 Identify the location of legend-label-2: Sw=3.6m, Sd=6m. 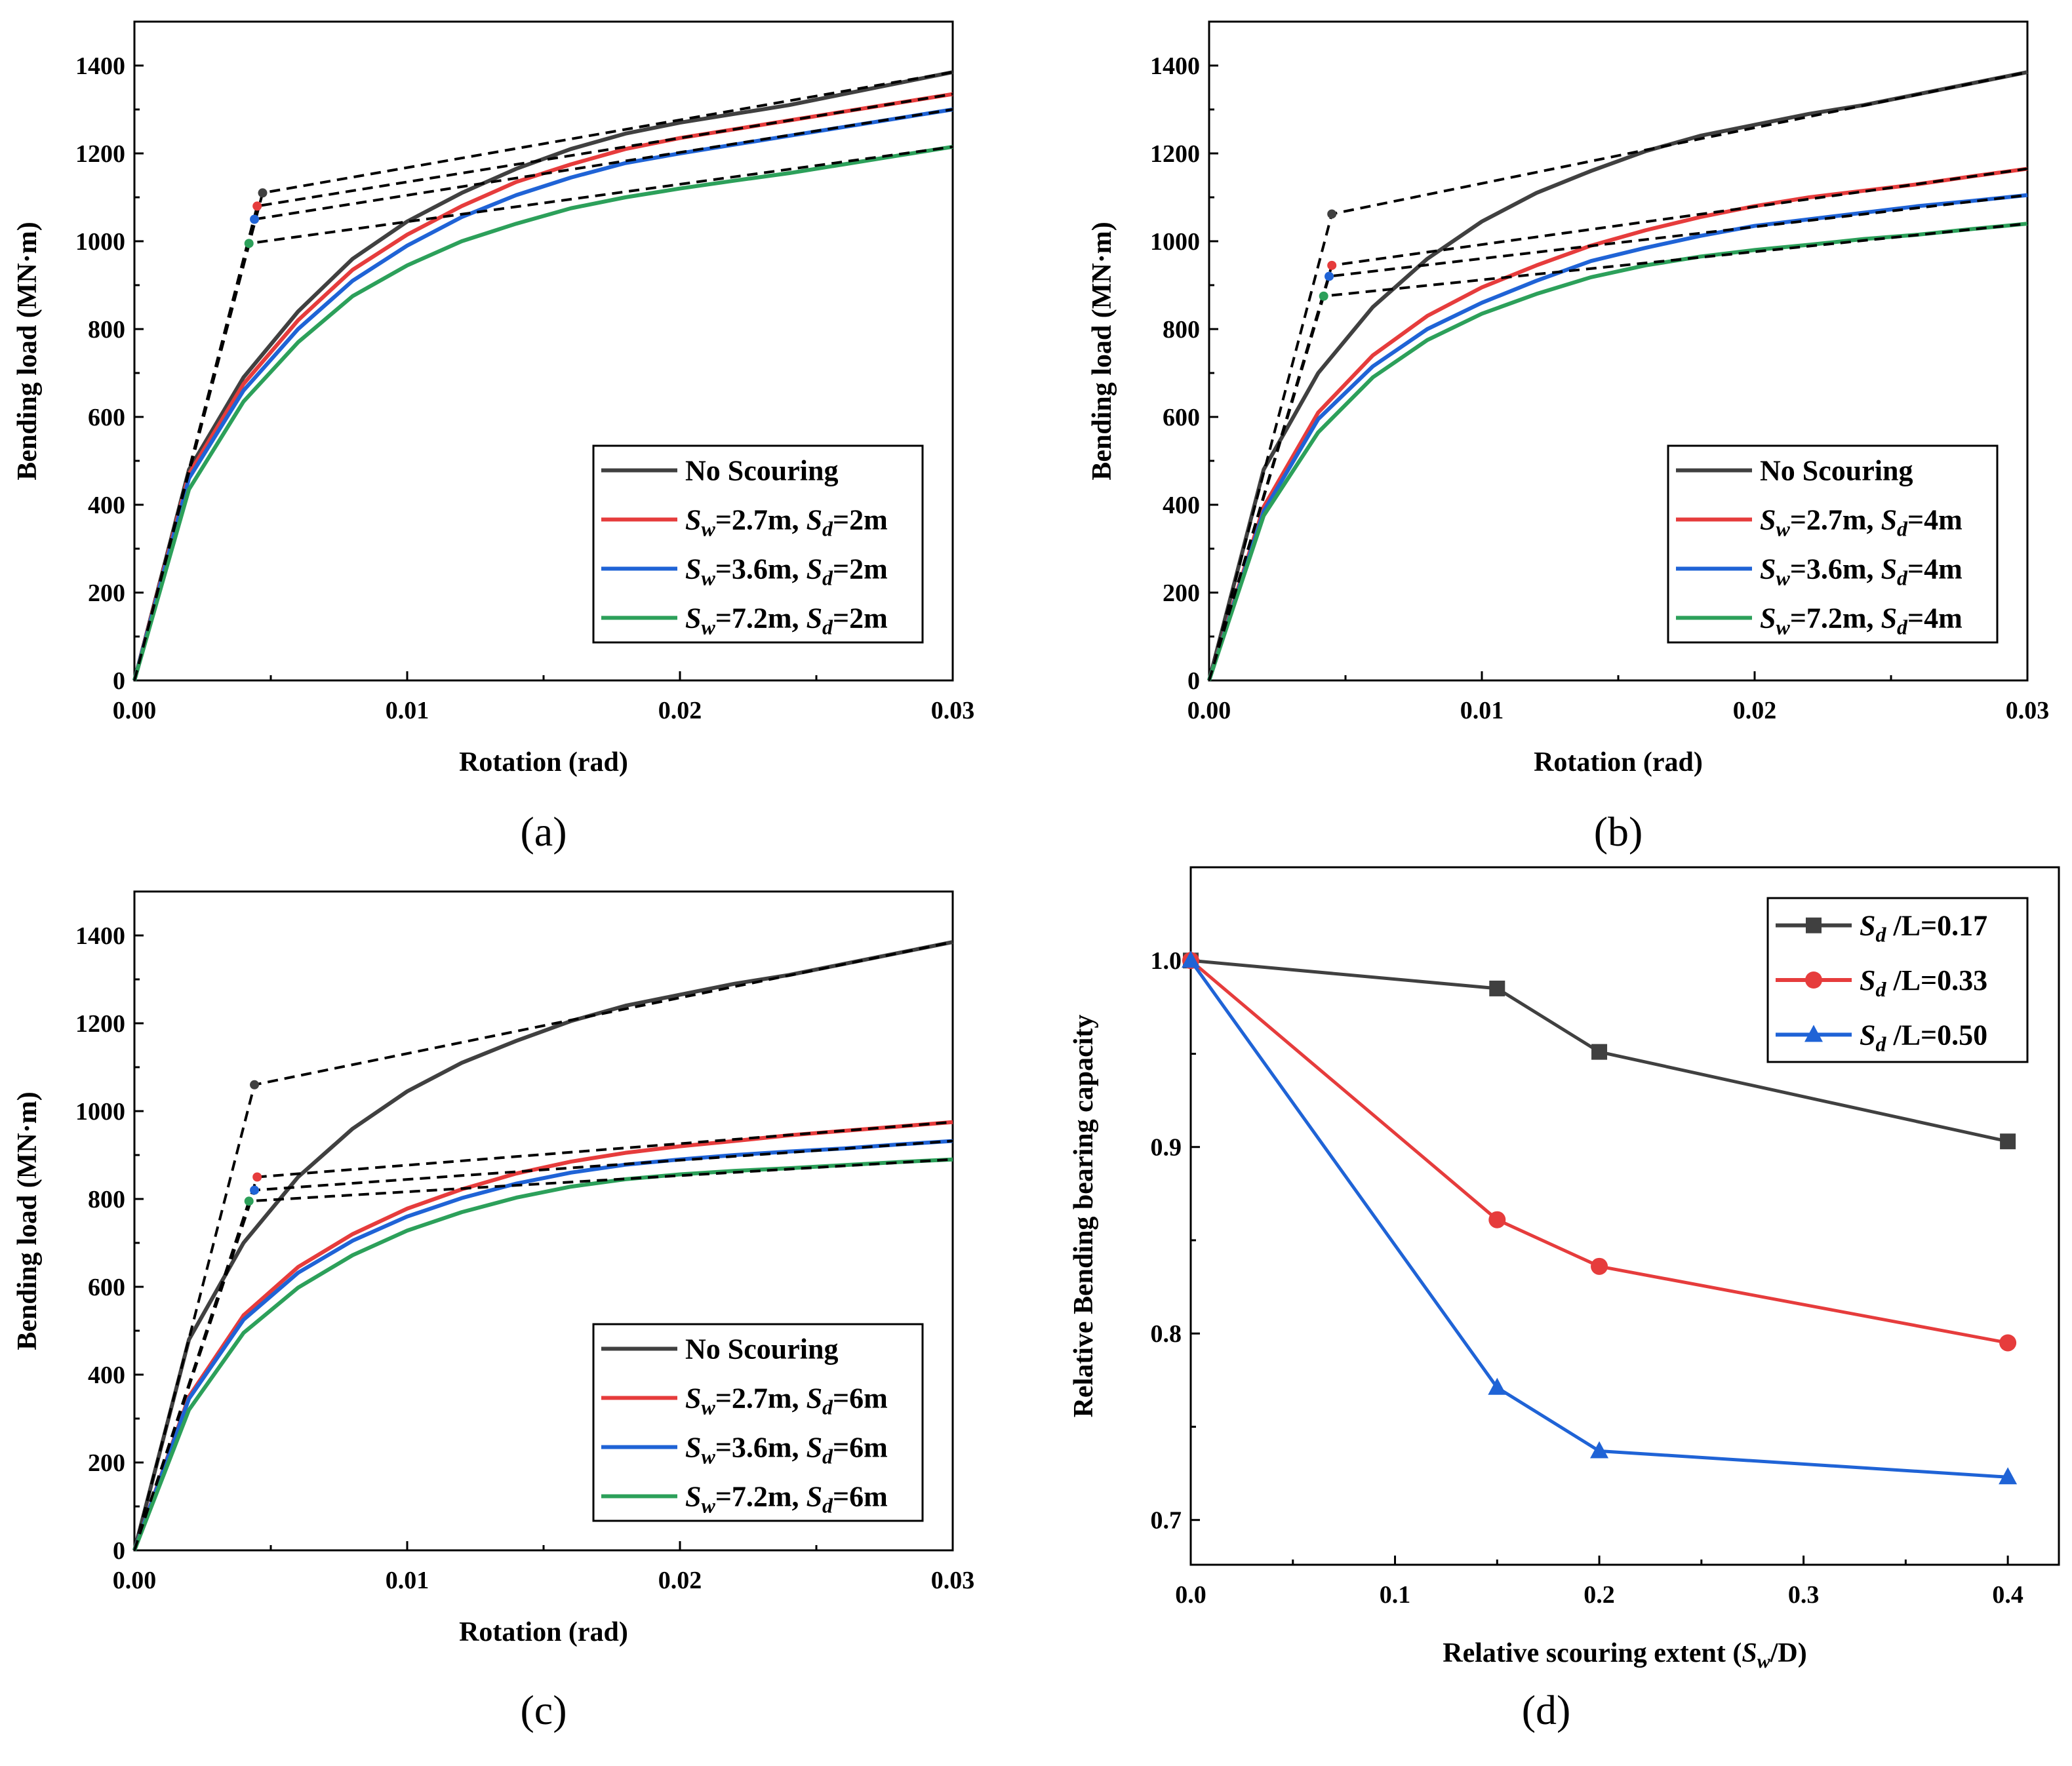
(786, 1450).